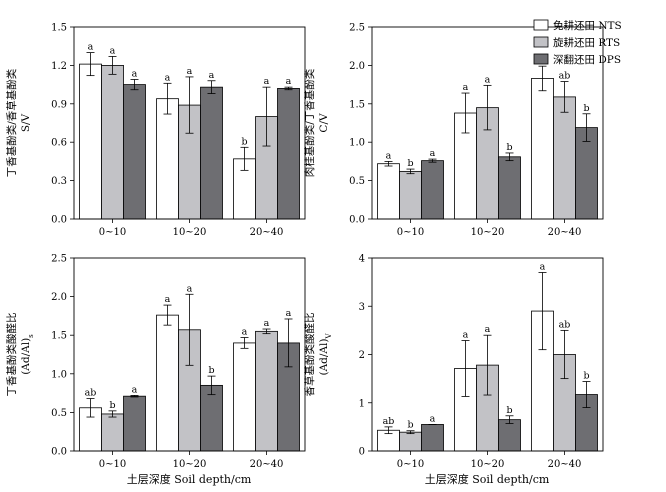 This screenshot has height=492, width=666. What do you see at coordinates (27, 354) in the screenshot?
I see `y-axis-subtitle: (Ad/Al)s` at bounding box center [27, 354].